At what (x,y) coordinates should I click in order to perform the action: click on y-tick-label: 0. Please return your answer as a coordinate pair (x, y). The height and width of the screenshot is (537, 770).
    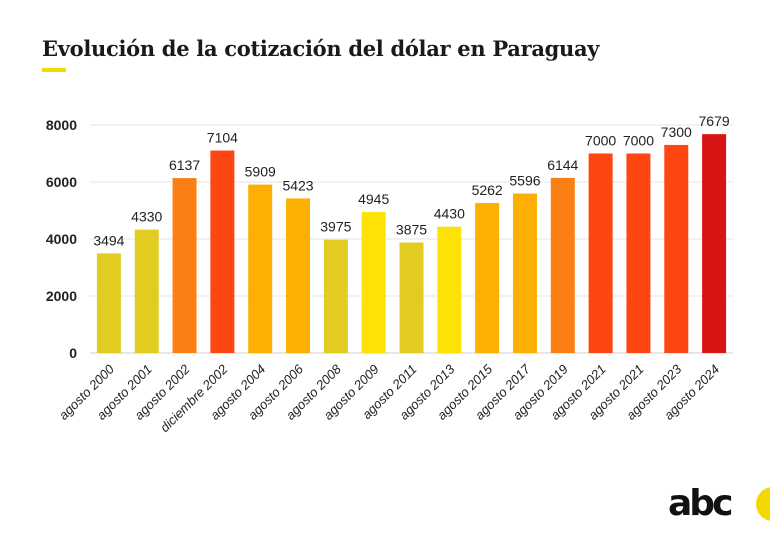
    Looking at the image, I should click on (73, 353).